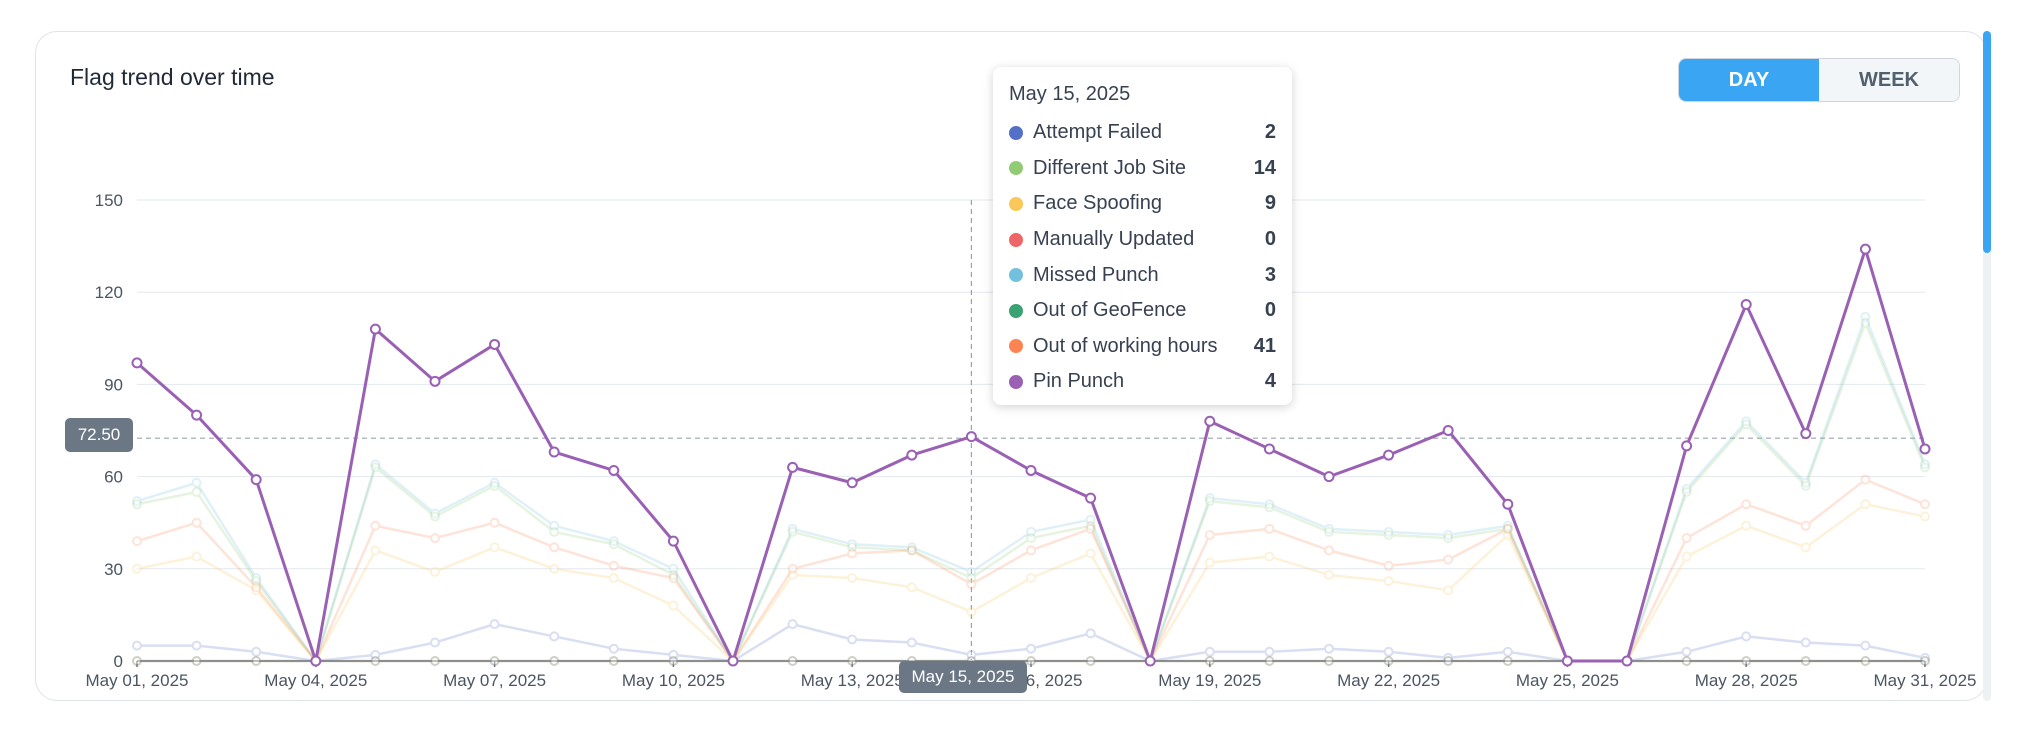 This screenshot has width=2020, height=736. Describe the element at coordinates (1749, 80) in the screenshot. I see `day-button: DAY` at that location.